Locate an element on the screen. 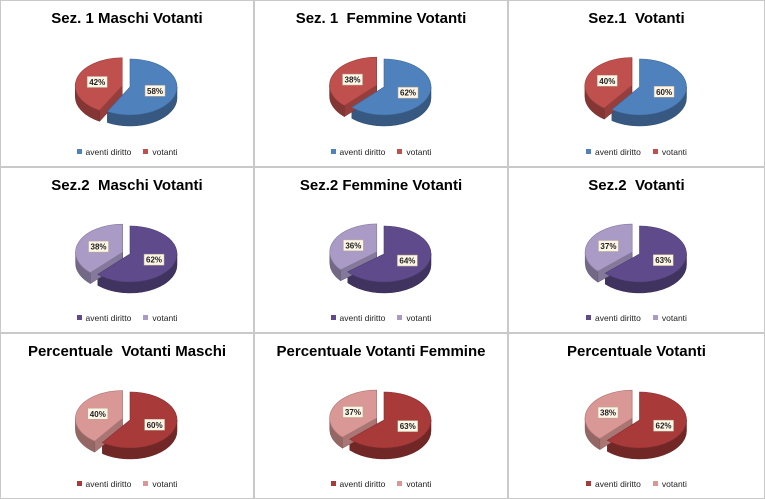 This screenshot has height=499, width=765. chart-title: Sez. 1 Femmine Votanti is located at coordinates (381, 18).